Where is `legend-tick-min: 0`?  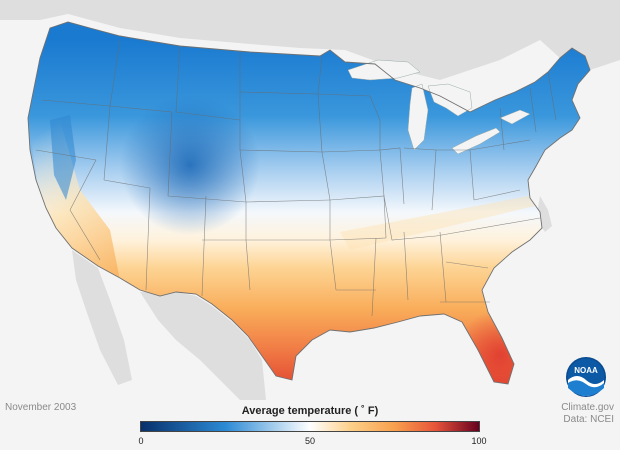 legend-tick-min: 0 is located at coordinates (141, 441).